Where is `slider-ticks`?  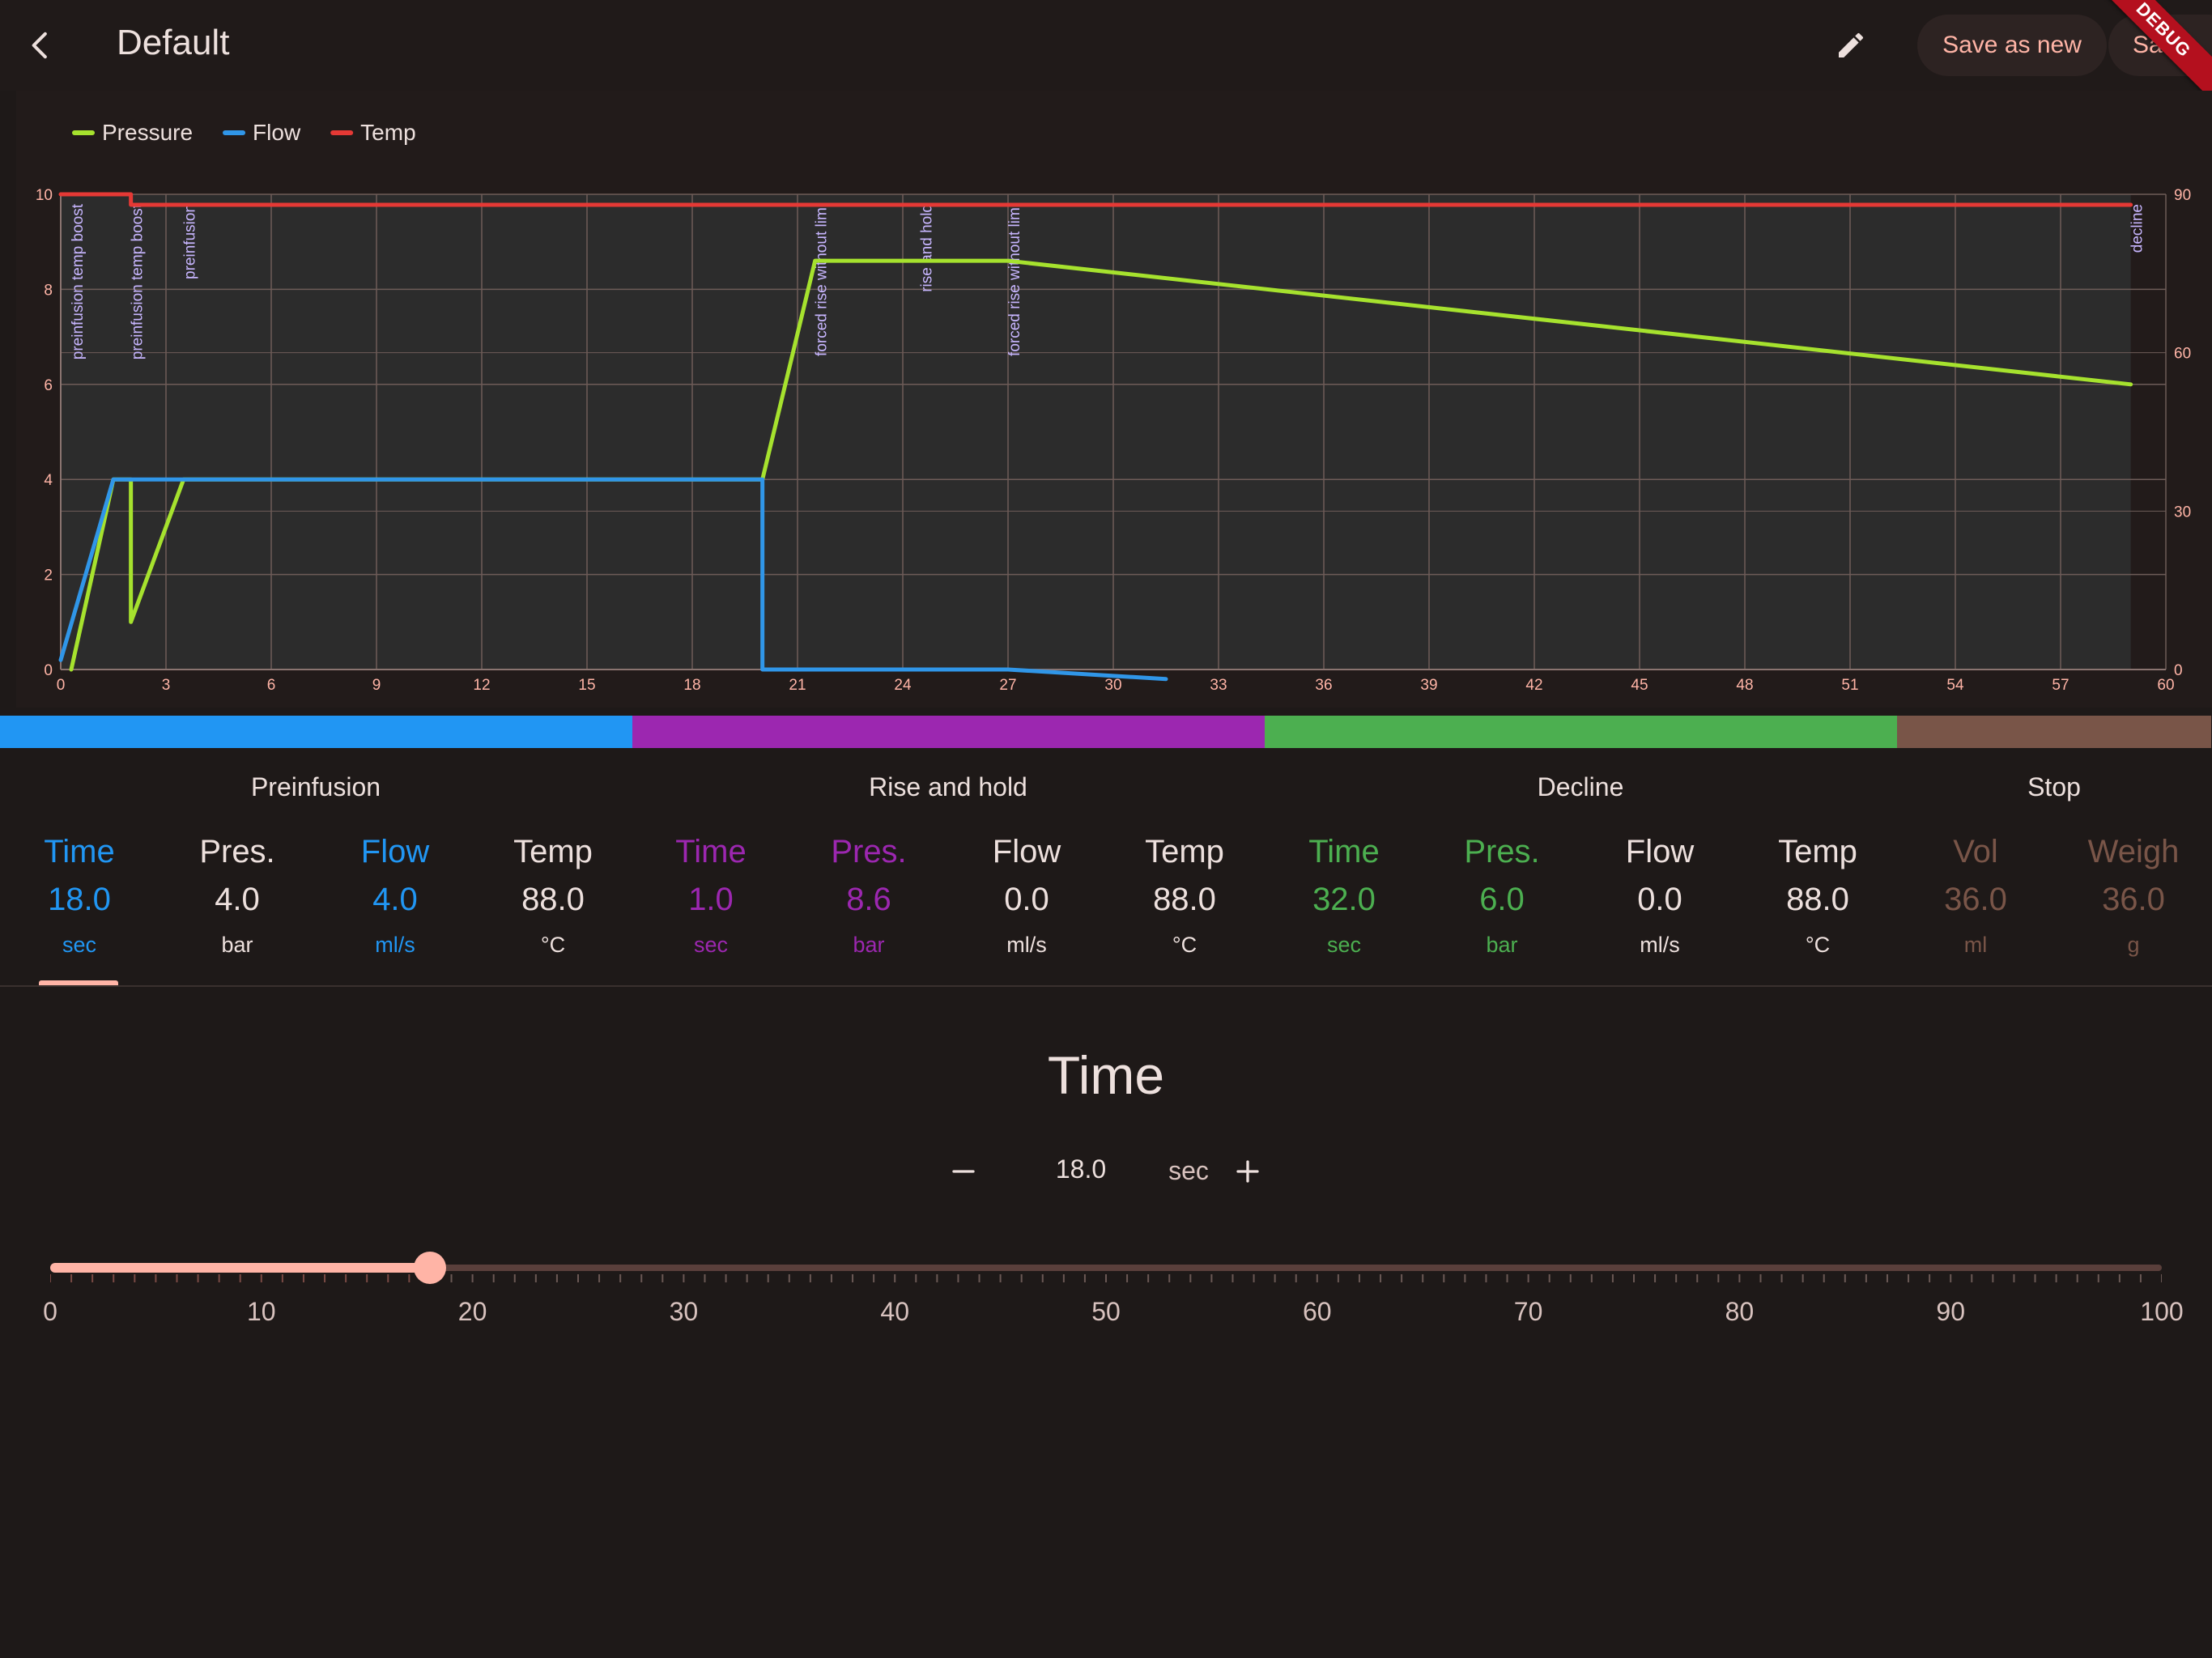
slider-ticks is located at coordinates (1106, 1278).